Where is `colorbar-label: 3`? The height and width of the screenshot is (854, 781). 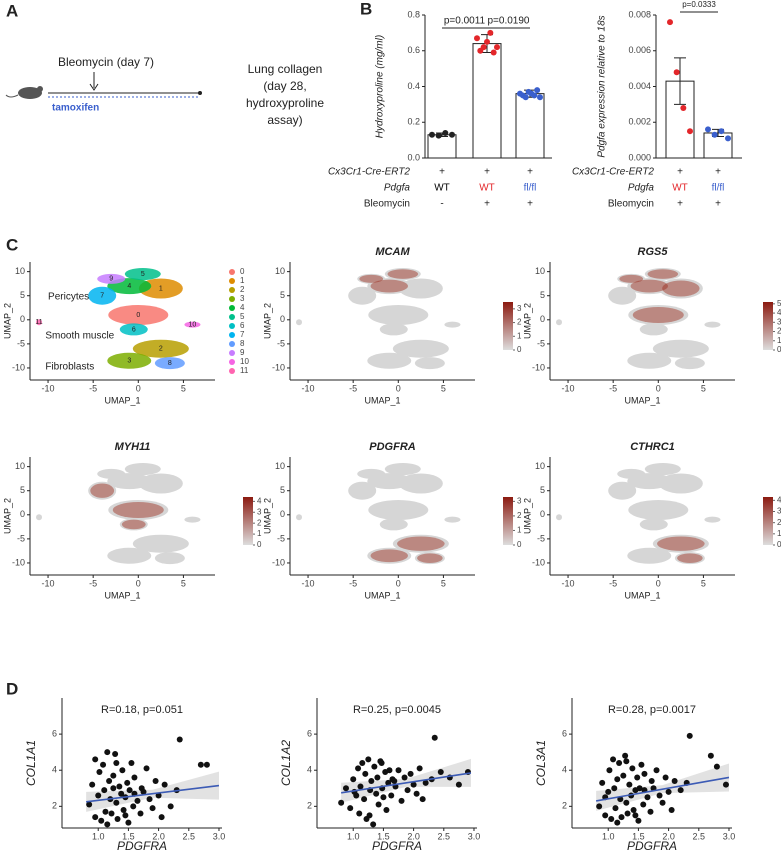 colorbar-label: 3 is located at coordinates (259, 511).